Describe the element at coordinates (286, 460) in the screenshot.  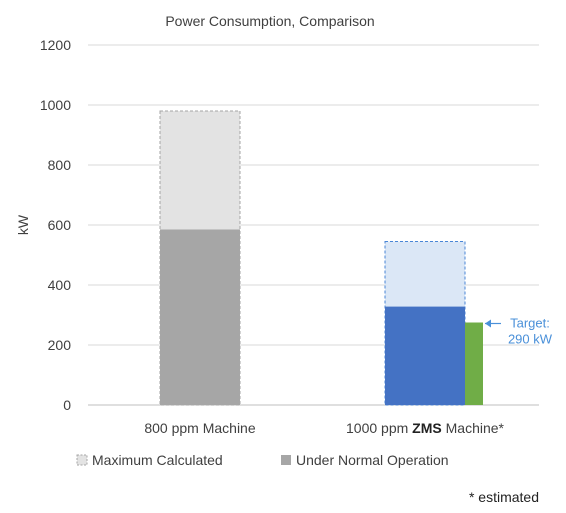
I see `legend-swatch-under-normal-operation` at that location.